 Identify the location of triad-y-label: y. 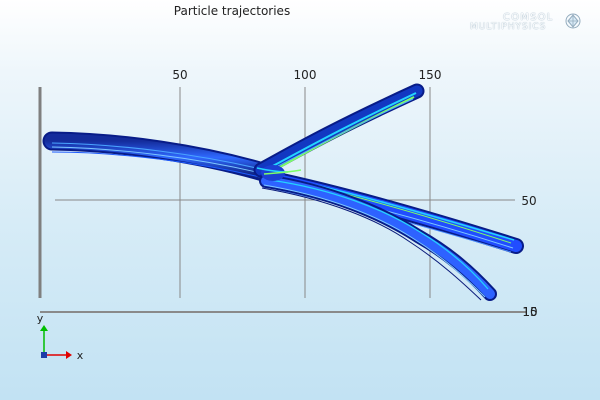
(40, 318).